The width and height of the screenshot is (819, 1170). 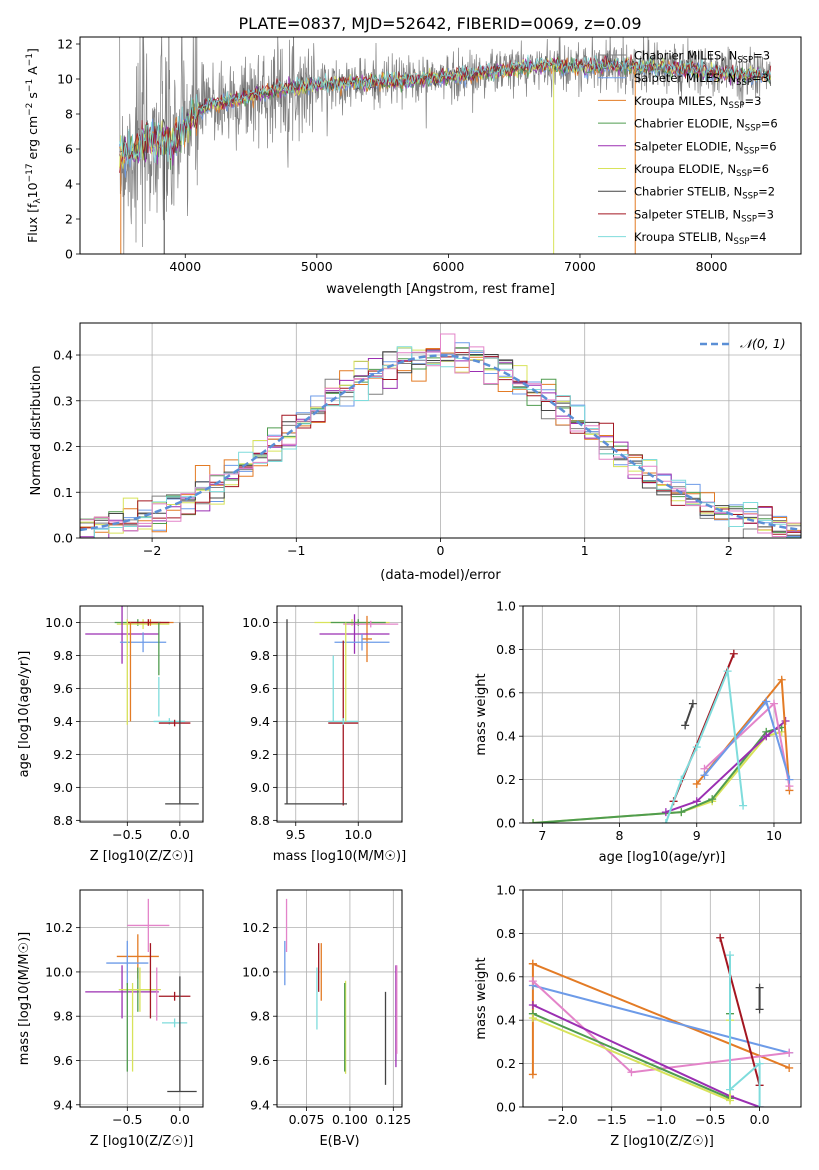 What do you see at coordinates (63, 754) in the screenshot?
I see `y-tick-label: 9.2` at bounding box center [63, 754].